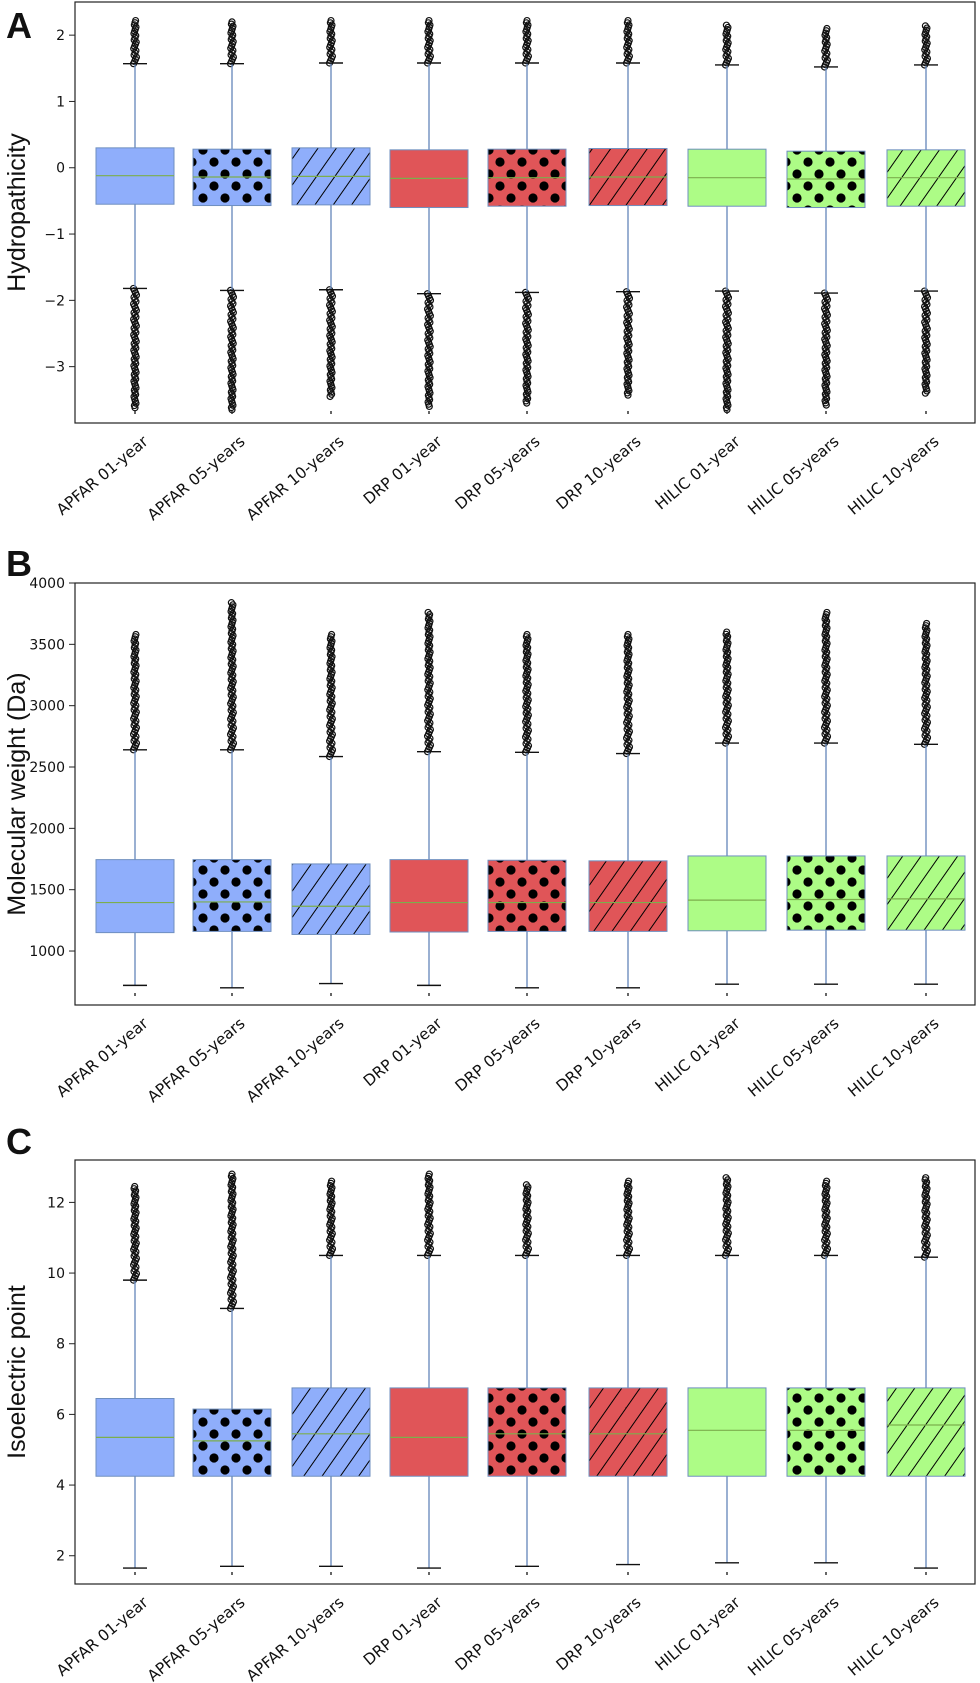 This screenshot has height=1683, width=980. Describe the element at coordinates (54, 235) in the screenshot. I see `y-tick-label: −1` at that location.